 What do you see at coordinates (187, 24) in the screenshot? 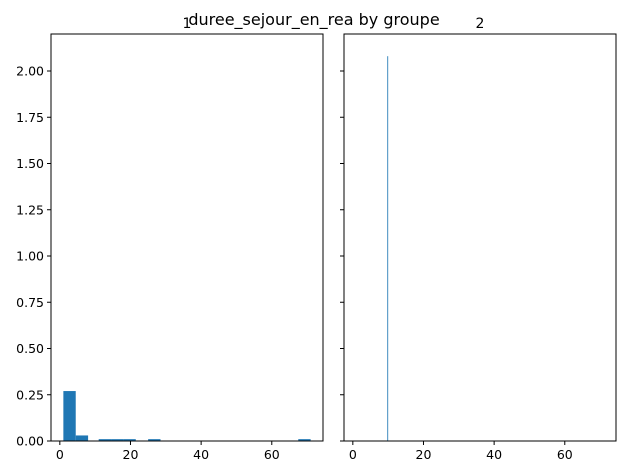
I see `panel-title: 1` at bounding box center [187, 24].